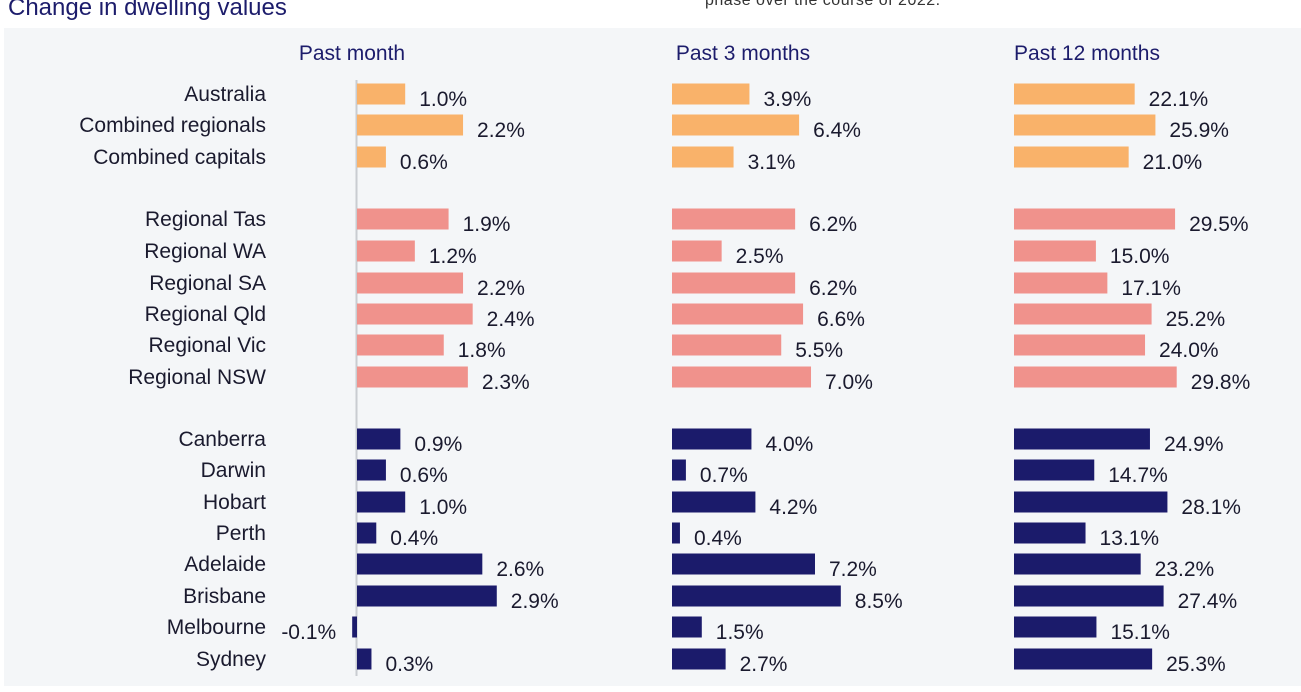 This screenshot has height=692, width=1301. I want to click on category-label: Canberra, so click(222, 439).